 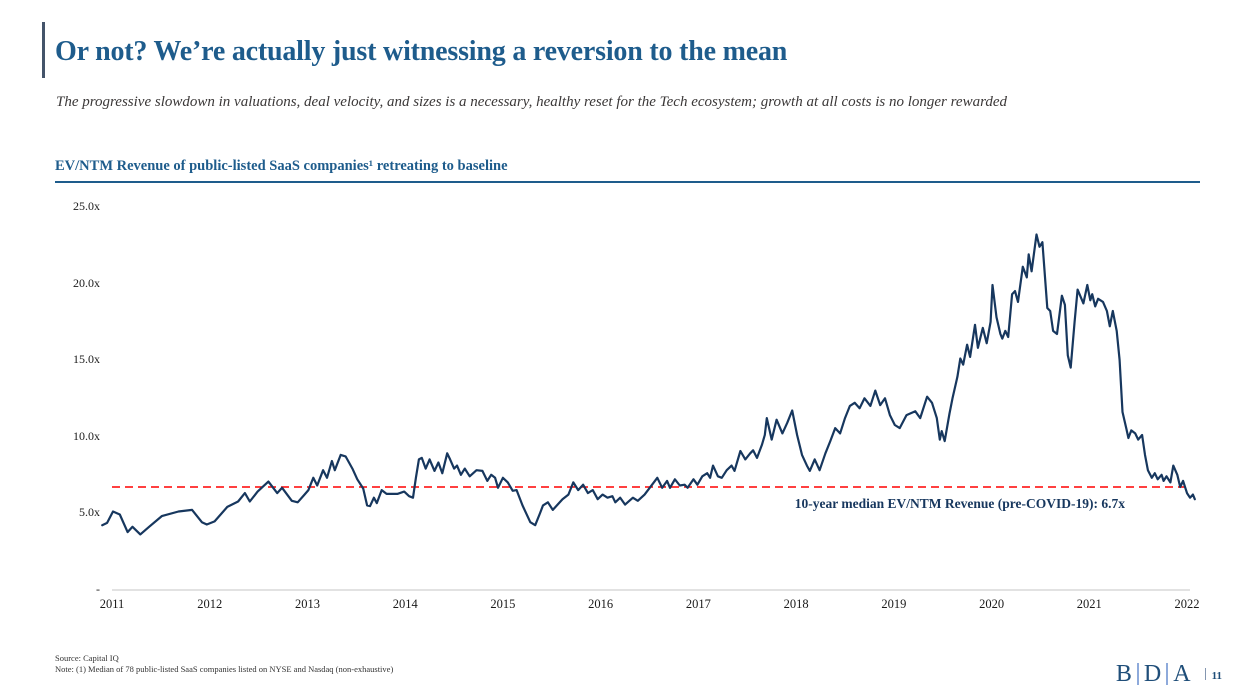 I want to click on chart-title-underline, so click(x=627, y=182).